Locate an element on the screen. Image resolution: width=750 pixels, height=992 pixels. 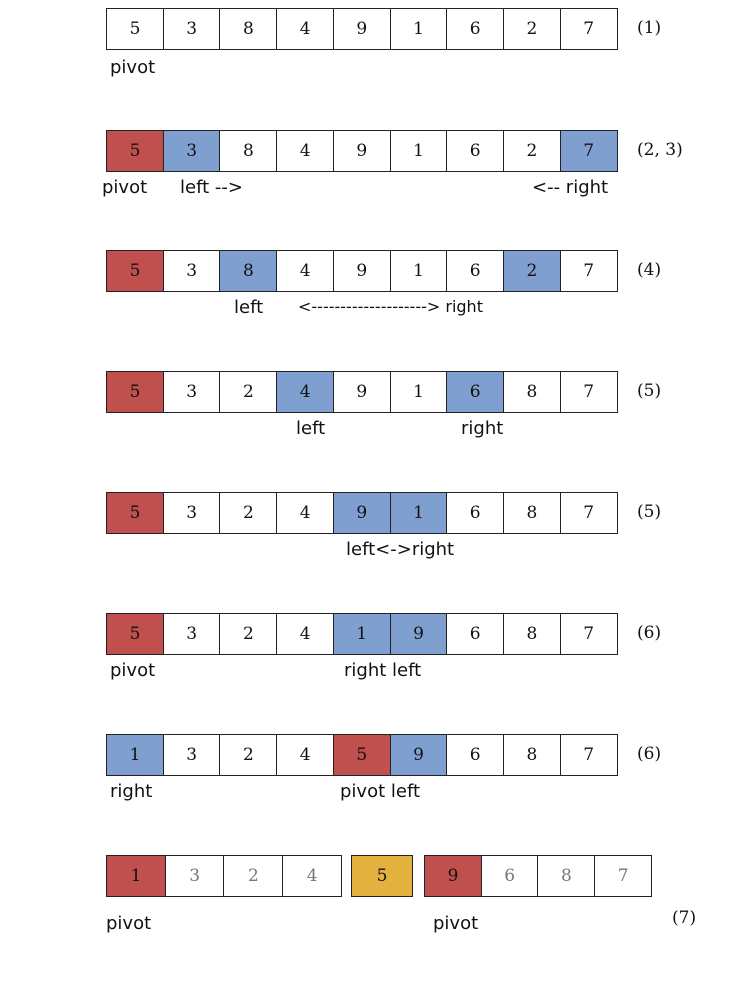
right-pointer-cell: 6 is located at coordinates (475, 392).